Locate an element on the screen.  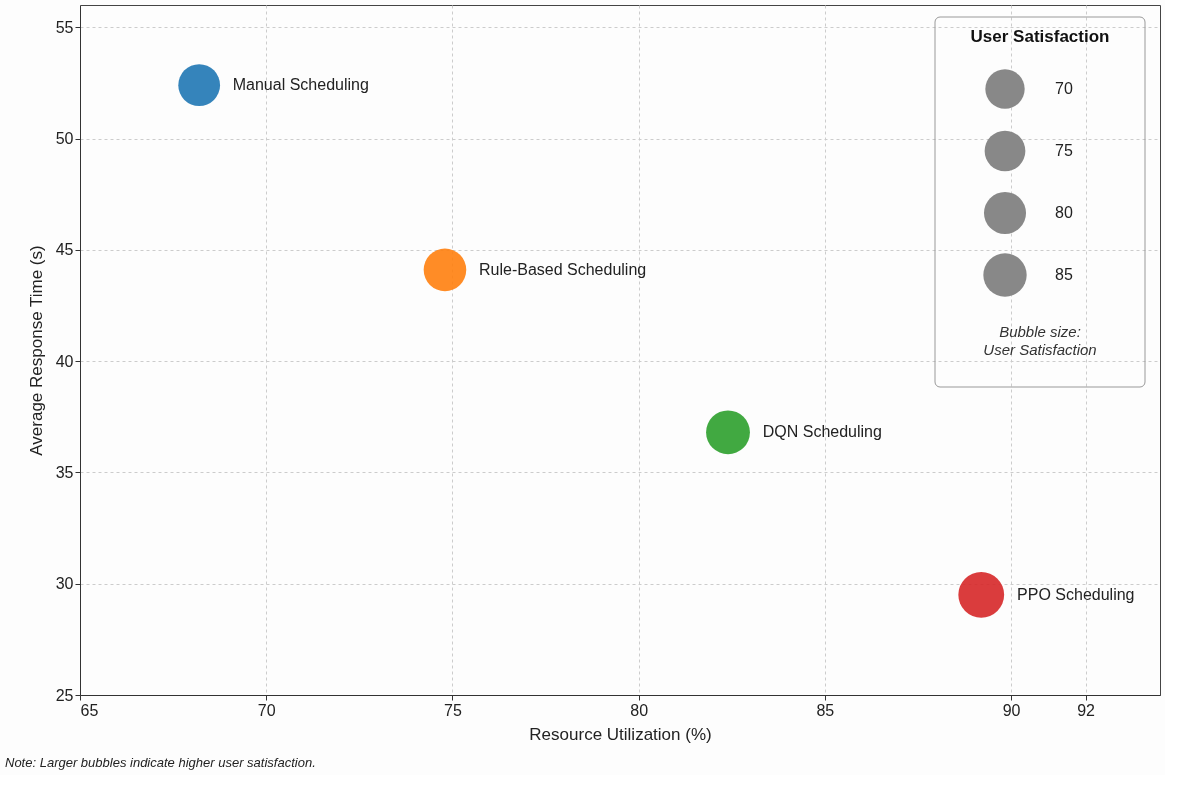
x-tick-label: 90 is located at coordinates (1011, 710).